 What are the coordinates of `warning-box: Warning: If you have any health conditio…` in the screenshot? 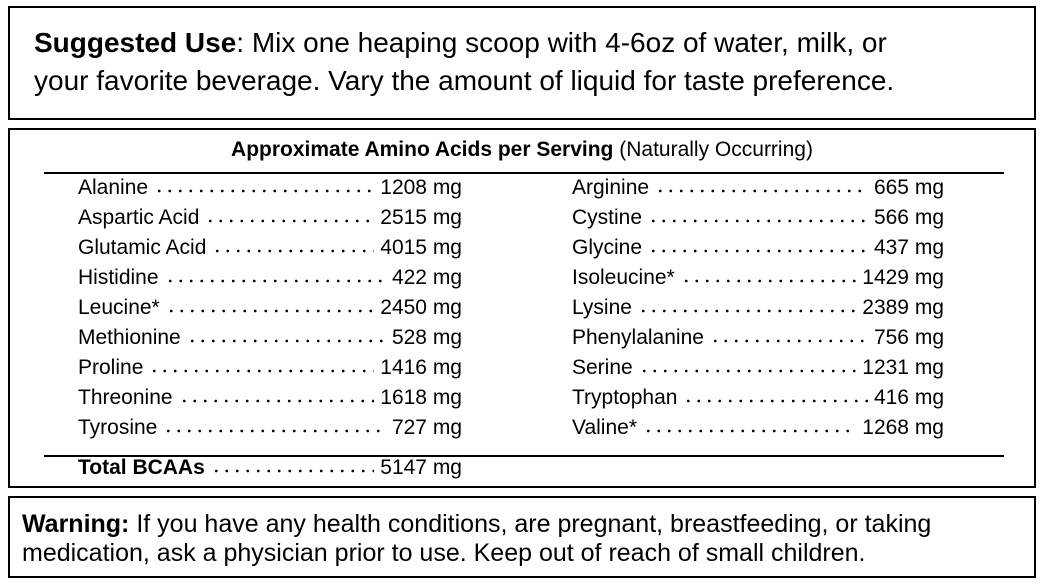 It's located at (522, 537).